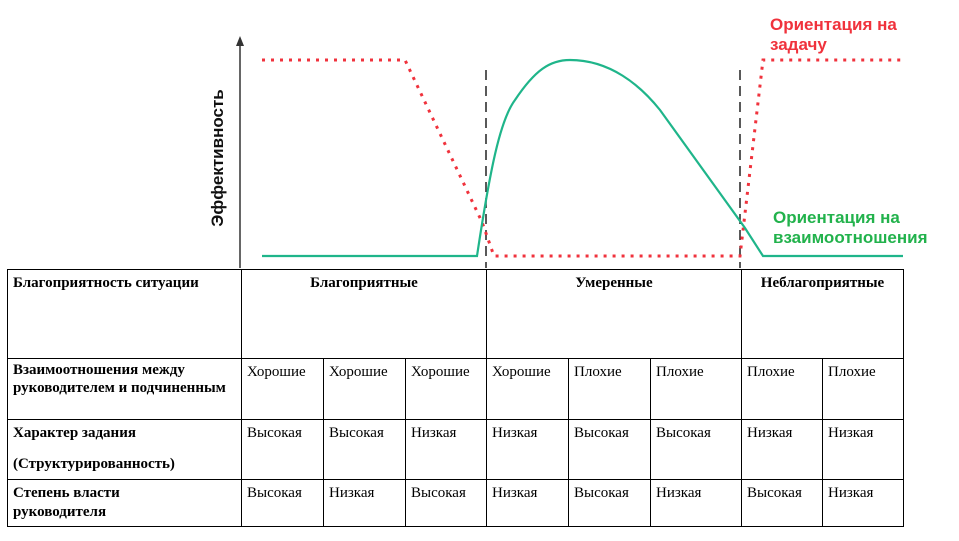  Describe the element at coordinates (74, 433) in the screenshot. I see `row-header-line1: Характер задания` at that location.